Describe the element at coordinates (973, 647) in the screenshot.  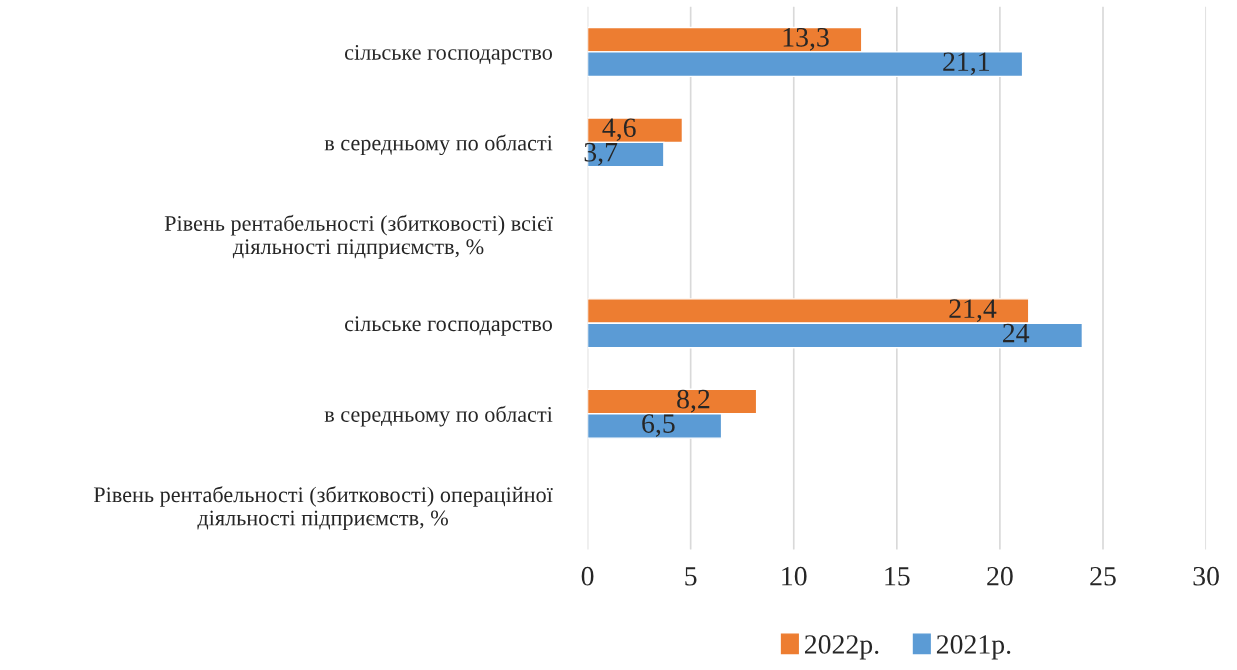
I see `legend-label: 2021р.` at that location.